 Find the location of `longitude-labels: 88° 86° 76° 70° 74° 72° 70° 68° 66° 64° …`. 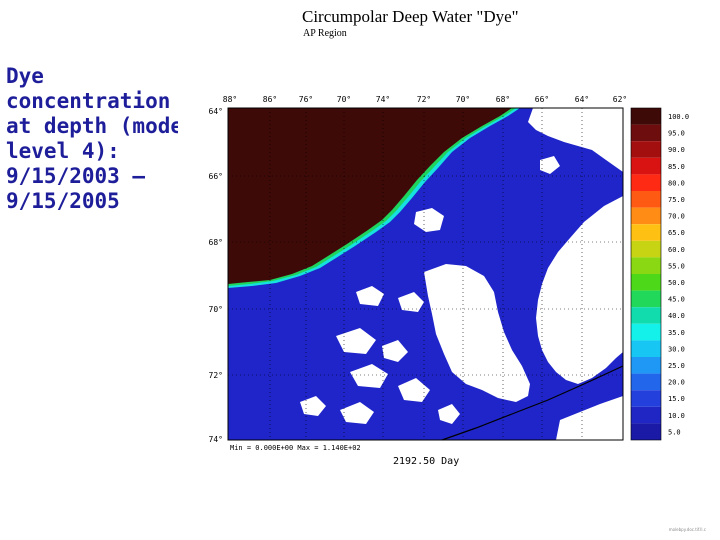

longitude-labels: 88° 86° 76° 70° 74° 72° 70° 68° 66° 64° … is located at coordinates (425, 99).